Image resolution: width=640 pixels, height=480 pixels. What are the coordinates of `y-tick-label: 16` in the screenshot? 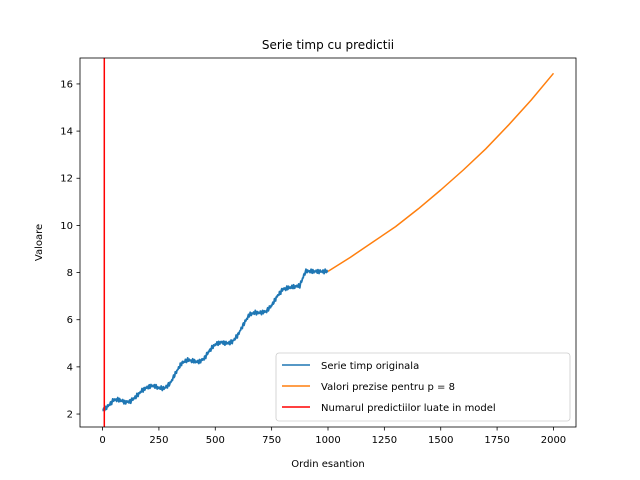 It's located at (66, 84).